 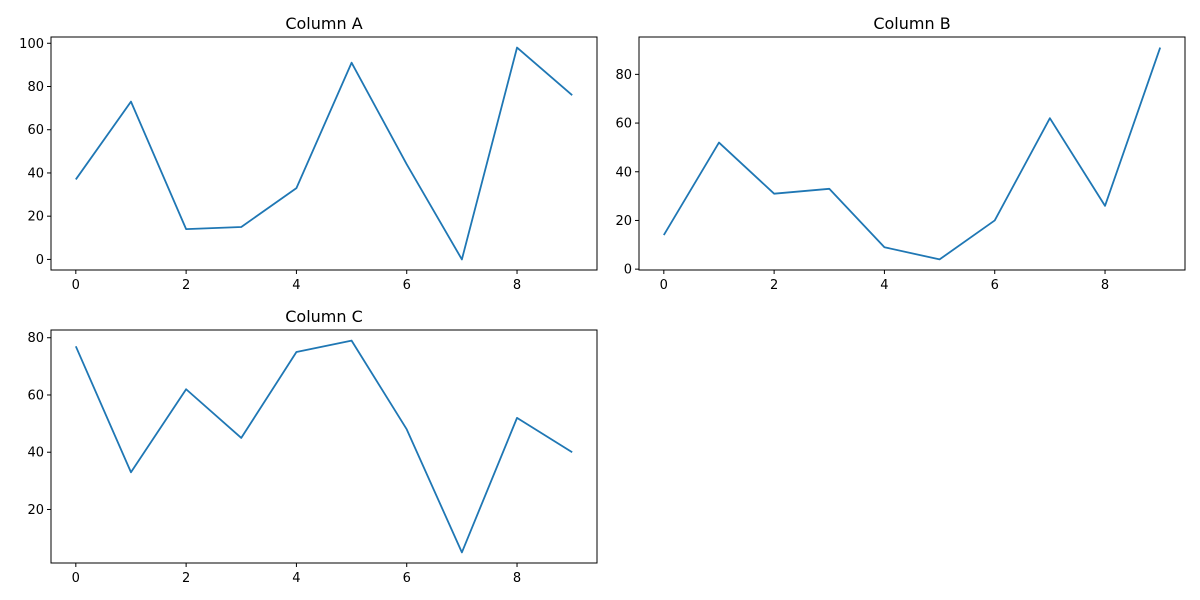 I want to click on y-tick-label: 100, so click(x=31, y=44).